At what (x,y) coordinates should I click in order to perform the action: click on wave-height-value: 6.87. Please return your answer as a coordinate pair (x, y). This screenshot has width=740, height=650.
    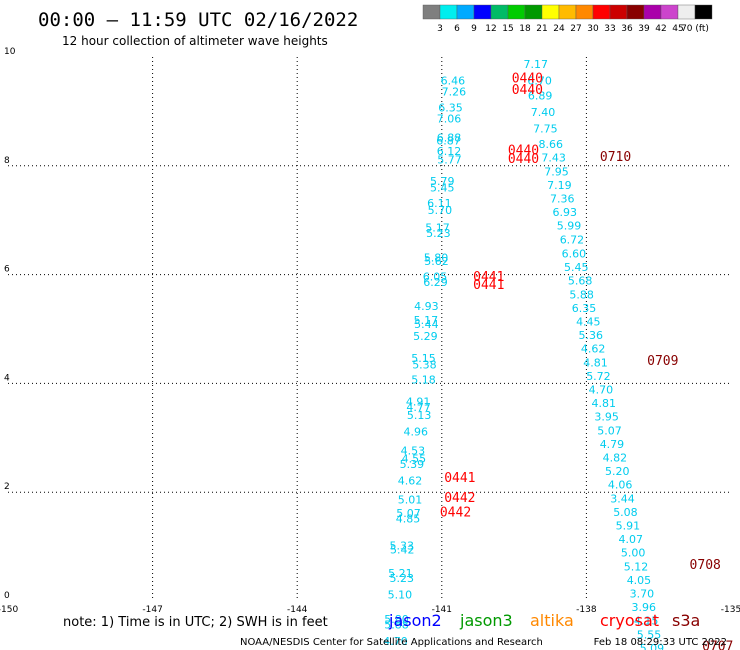
    Looking at the image, I should click on (448, 140).